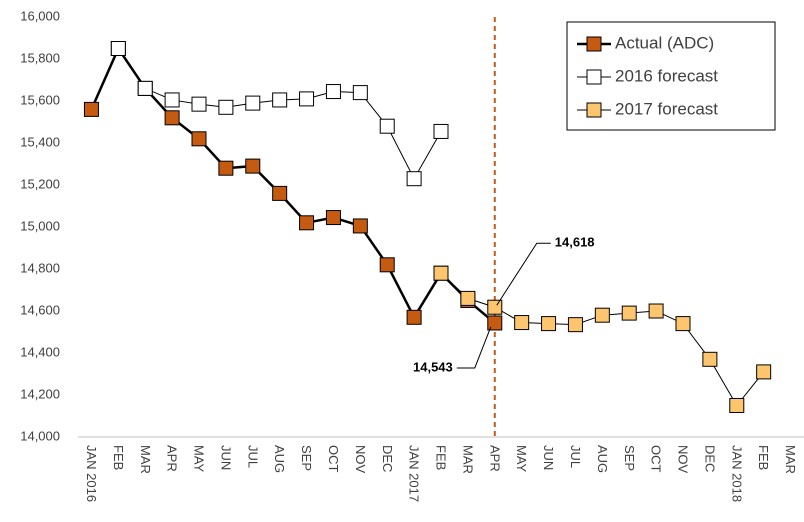 The width and height of the screenshot is (804, 522). I want to click on x-tick-label: JAN 2017, so click(414, 473).